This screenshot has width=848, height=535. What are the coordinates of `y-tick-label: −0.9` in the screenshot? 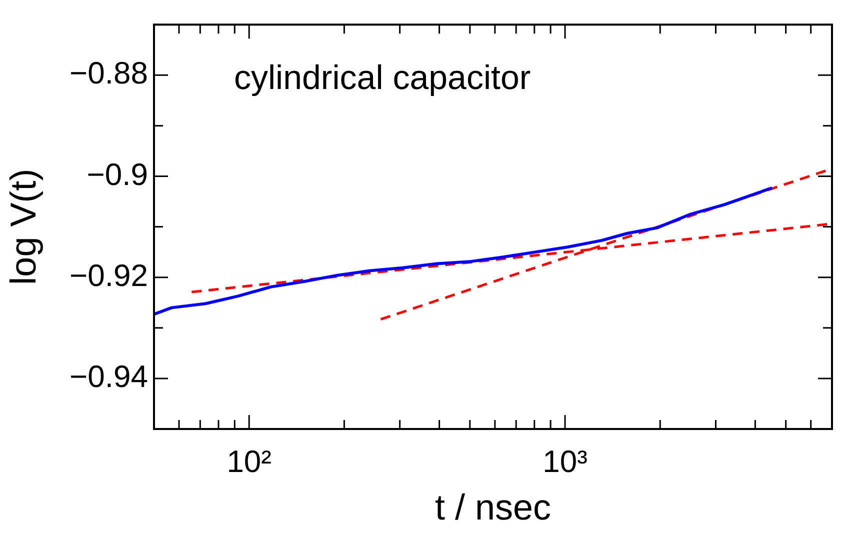 It's located at (117, 174).